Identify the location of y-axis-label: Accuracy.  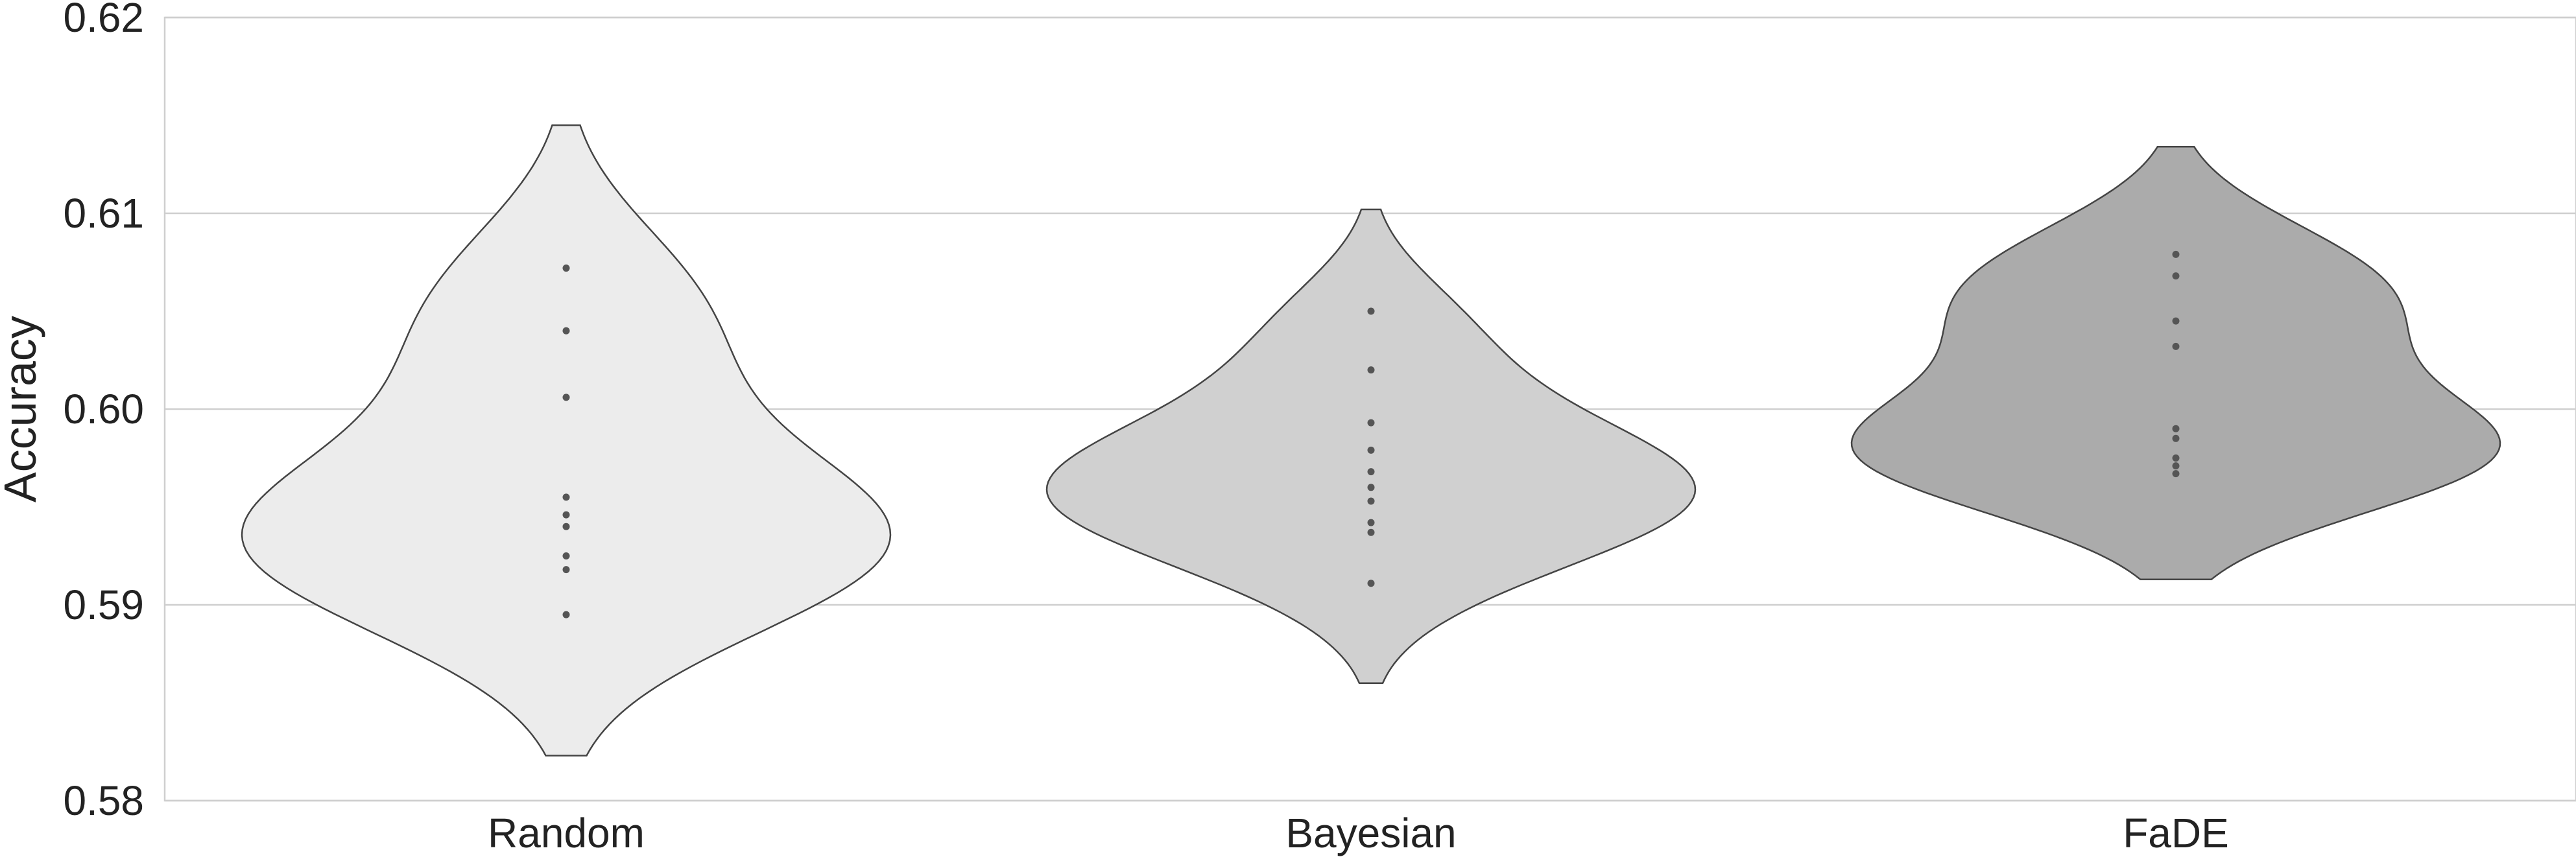
(22, 409).